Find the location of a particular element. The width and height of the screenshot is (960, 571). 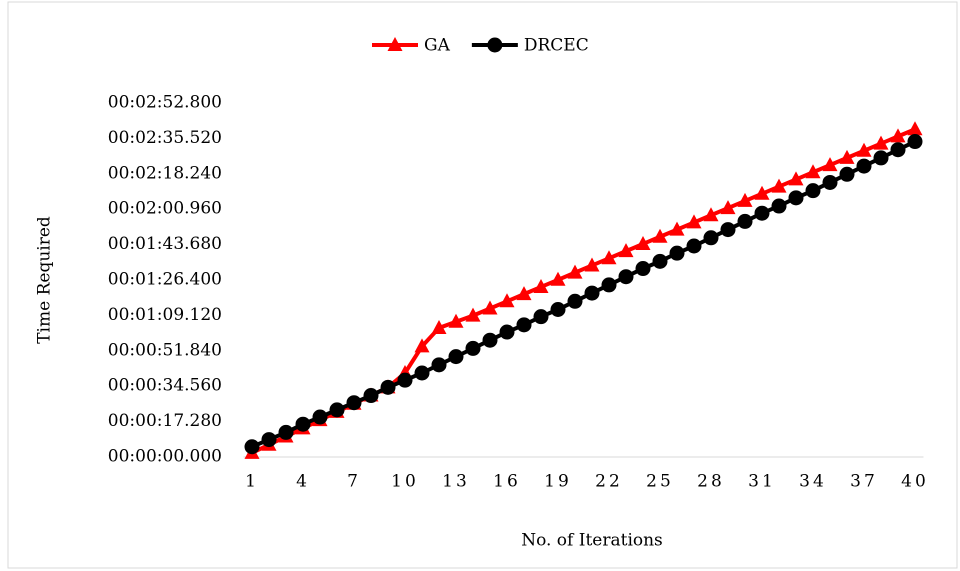

x-tick-label: 19 is located at coordinates (558, 482).